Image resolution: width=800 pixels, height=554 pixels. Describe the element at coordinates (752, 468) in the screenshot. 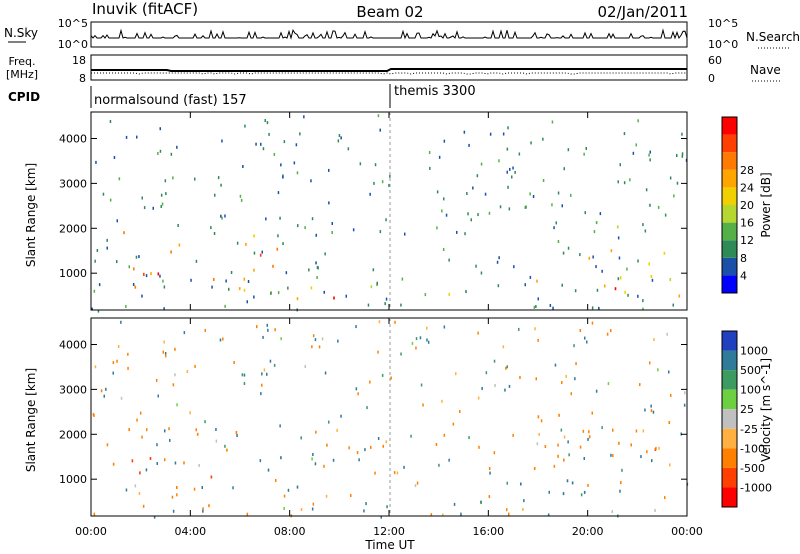

I see `colorbar-tick-label: -500` at that location.